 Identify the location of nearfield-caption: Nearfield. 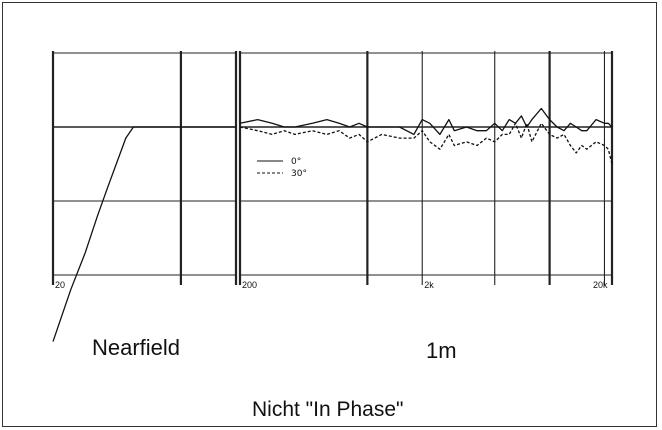
(136, 347).